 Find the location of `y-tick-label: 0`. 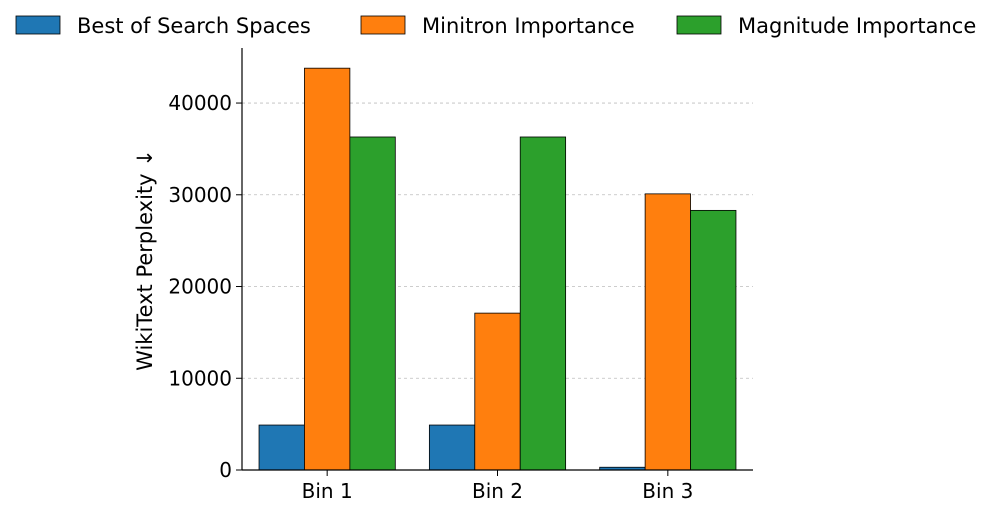

y-tick-label: 0 is located at coordinates (225, 470).